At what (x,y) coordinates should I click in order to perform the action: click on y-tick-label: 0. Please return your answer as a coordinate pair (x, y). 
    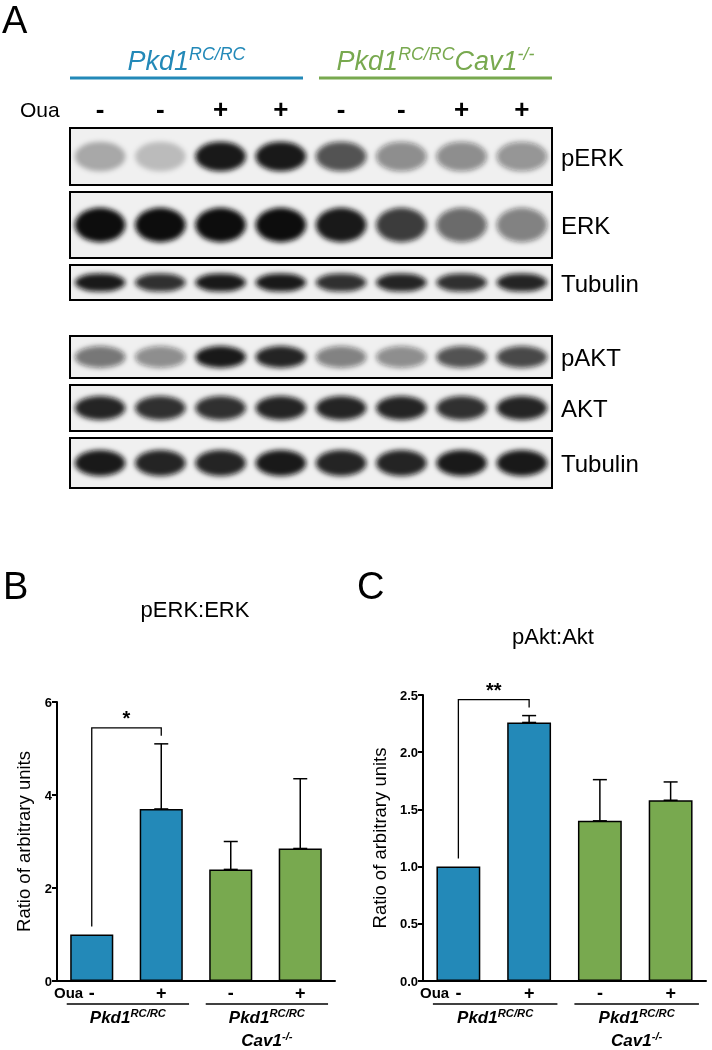
    Looking at the image, I should click on (48, 981).